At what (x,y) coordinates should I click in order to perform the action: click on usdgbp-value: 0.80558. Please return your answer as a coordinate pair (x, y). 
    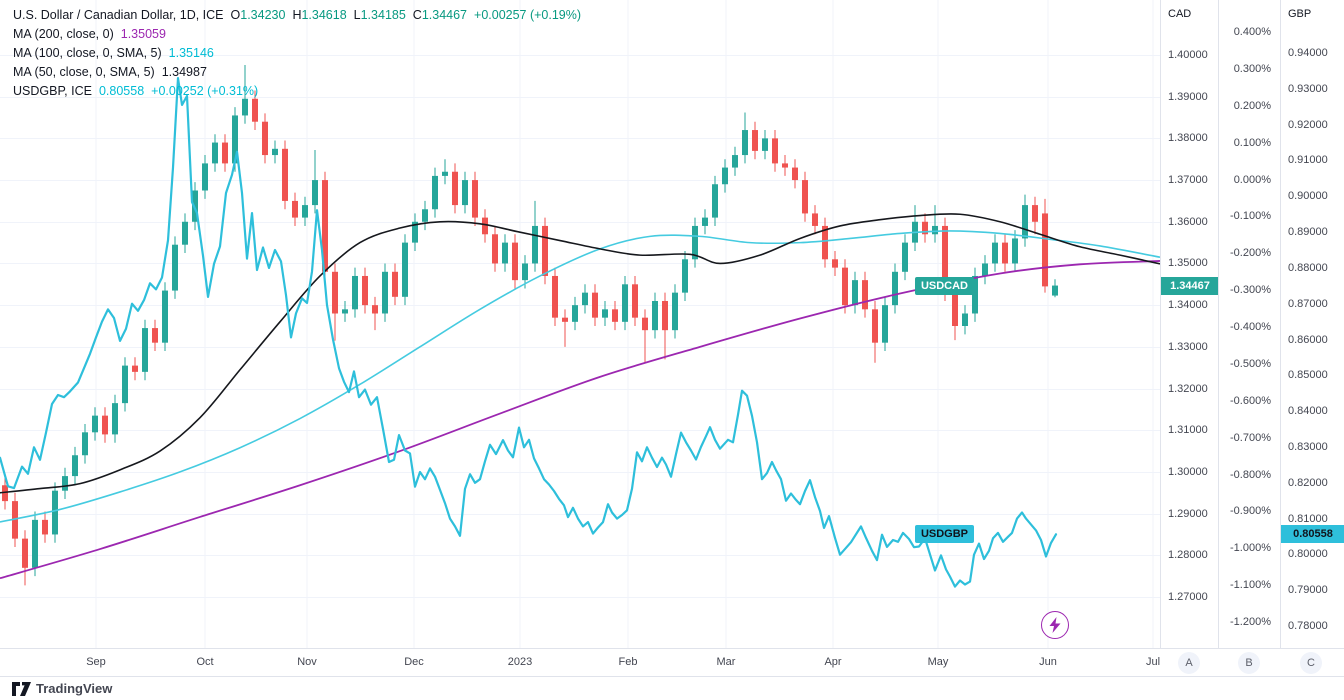
    Looking at the image, I should click on (121, 91).